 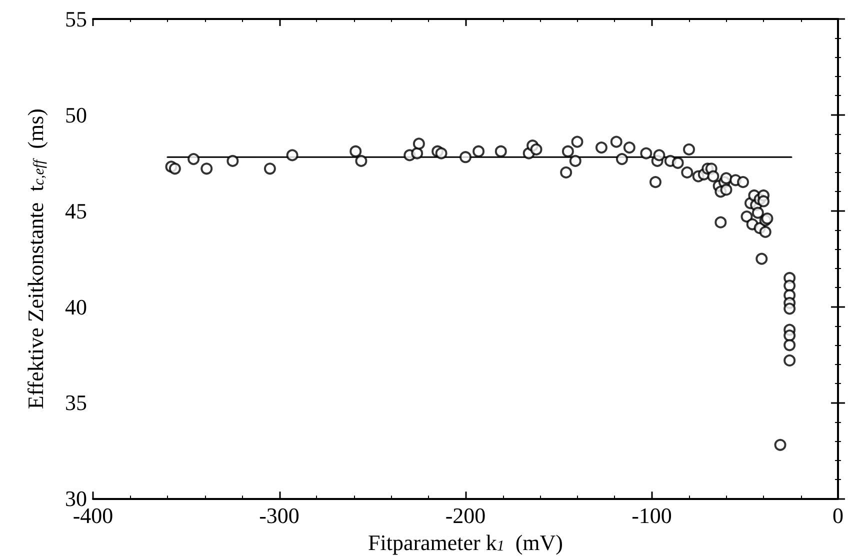 I want to click on y-axis-title: Effektive Zeitkonstante tc,eff (ms), so click(x=35, y=259).